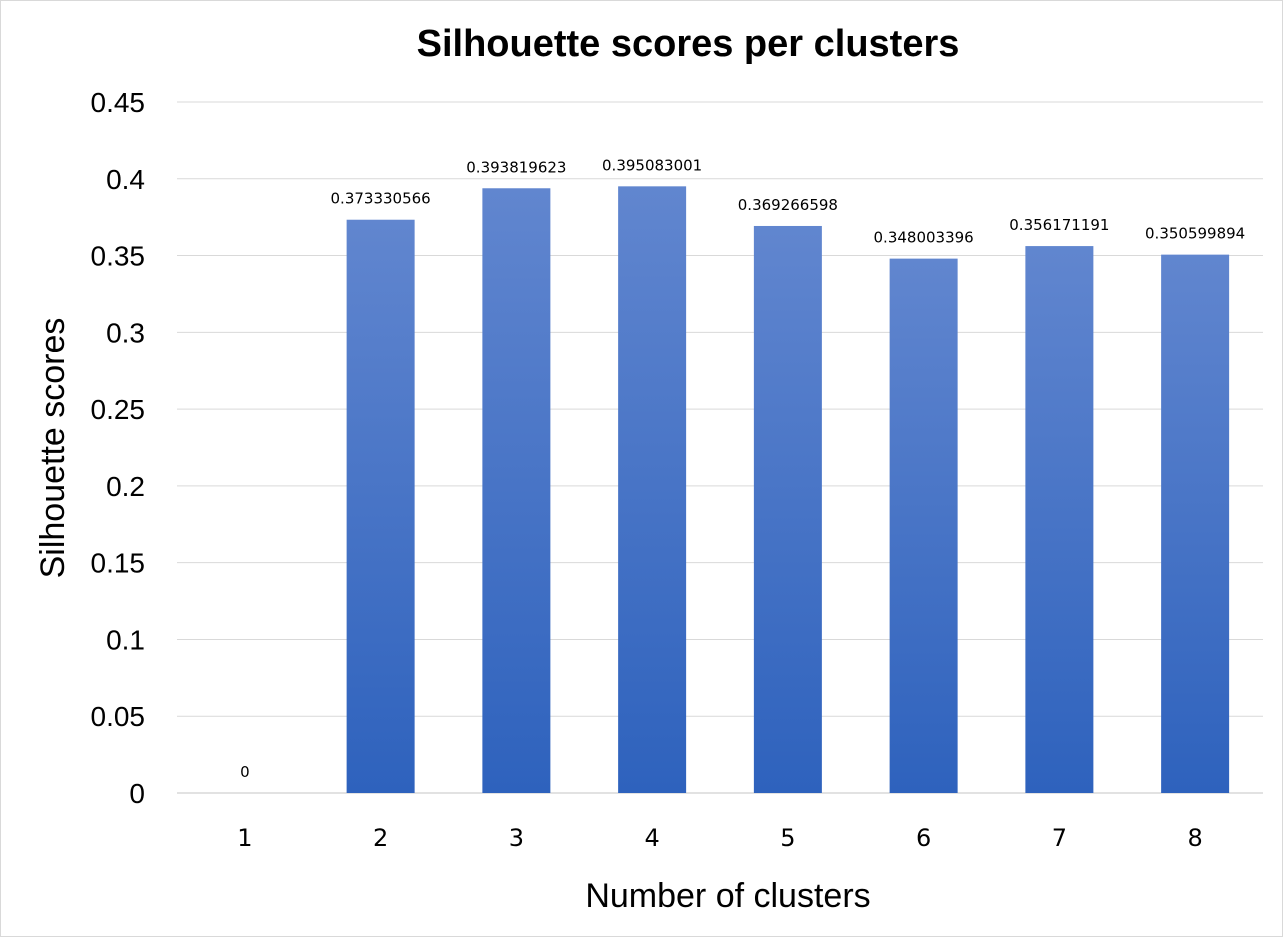 The image size is (1285, 939). I want to click on x-tick-label: 3, so click(516, 838).